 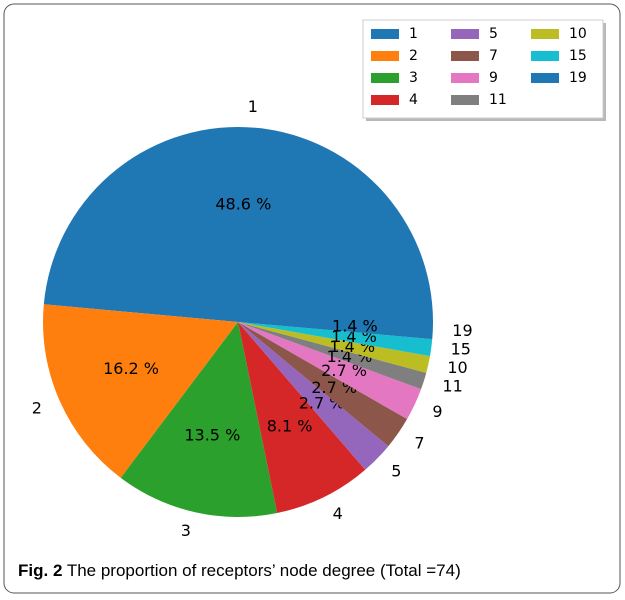 I want to click on legend-label: 4, so click(x=413, y=100).